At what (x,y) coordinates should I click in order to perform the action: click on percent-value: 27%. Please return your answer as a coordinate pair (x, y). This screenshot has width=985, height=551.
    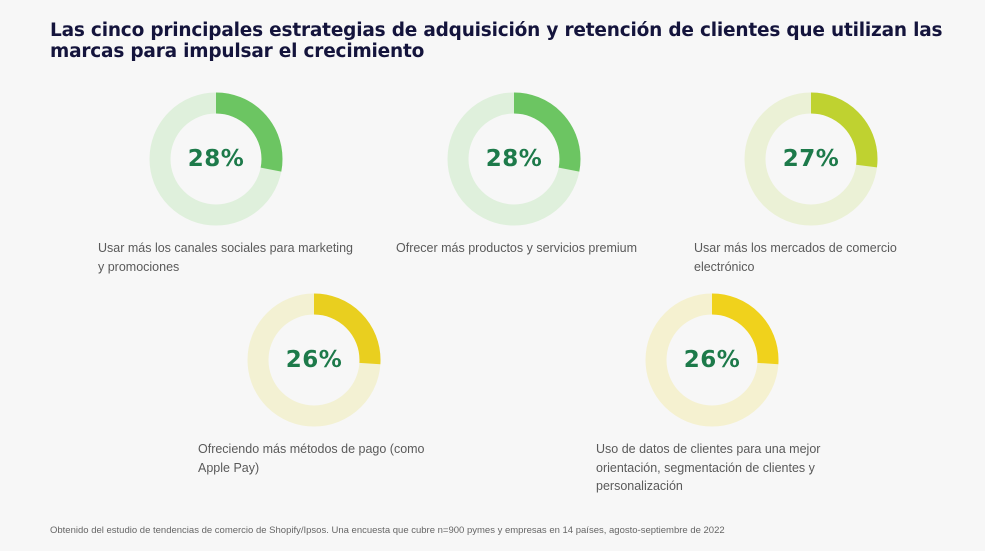
    Looking at the image, I should click on (811, 159).